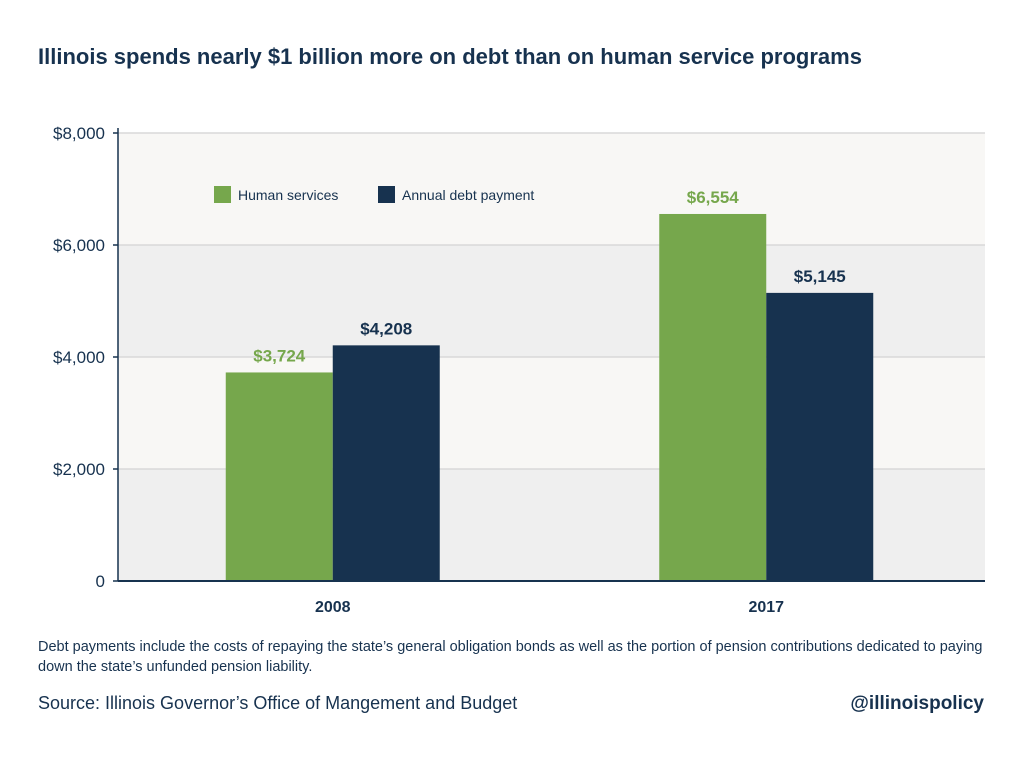  Describe the element at coordinates (549, 276) in the screenshot. I see `data-labels: $3,724 $4,208 $6,554 $5,145` at that location.